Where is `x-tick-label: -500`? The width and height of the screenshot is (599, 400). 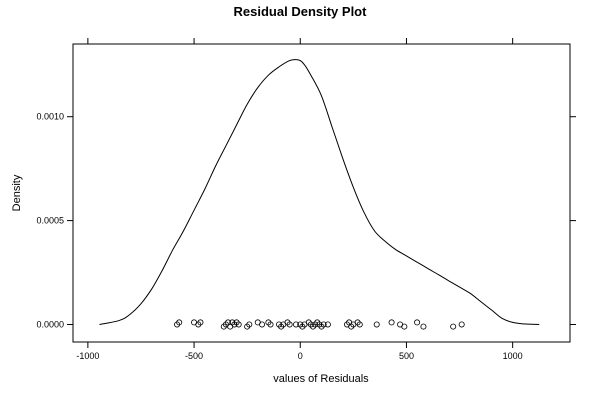 x-tick-label: -500 is located at coordinates (194, 356).